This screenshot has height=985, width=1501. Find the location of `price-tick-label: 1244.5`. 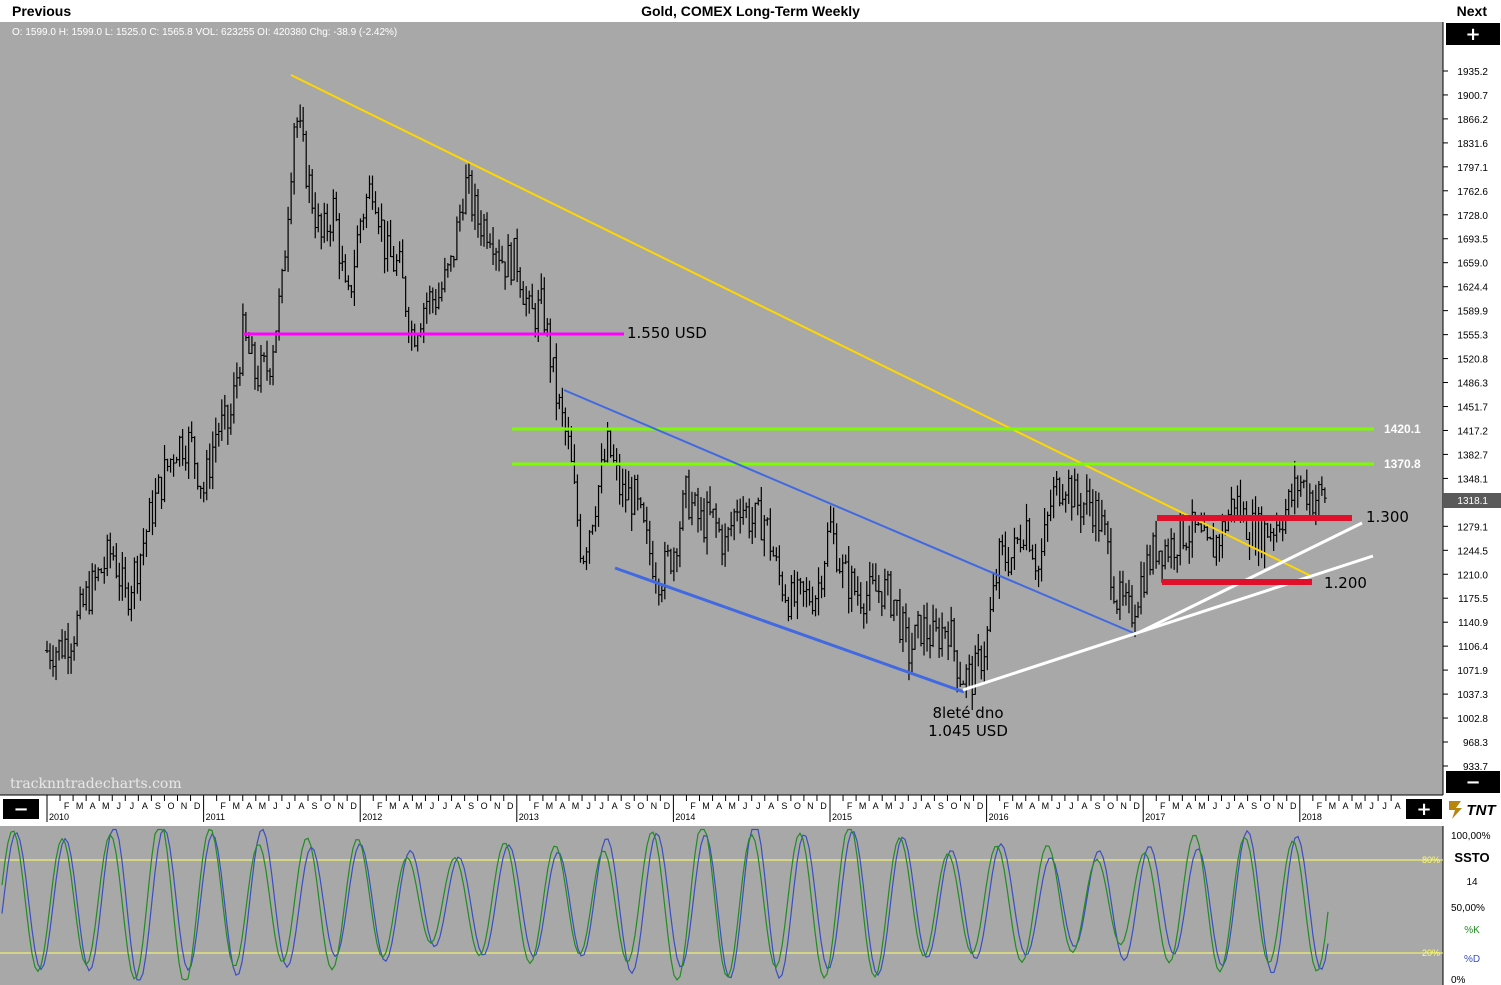

price-tick-label: 1244.5 is located at coordinates (1472, 551).